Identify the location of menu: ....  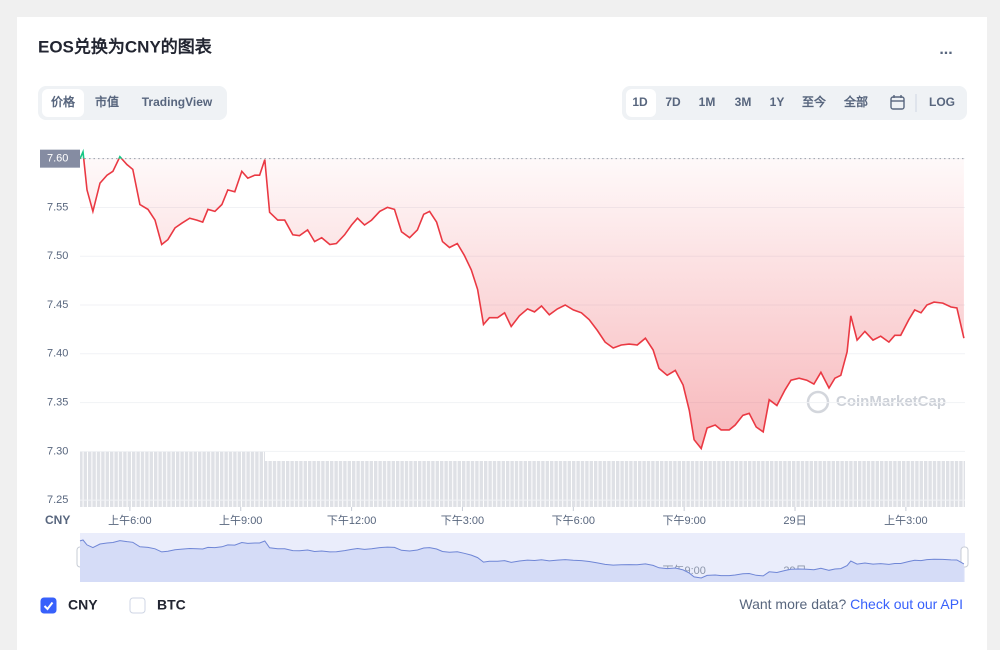
(945, 49).